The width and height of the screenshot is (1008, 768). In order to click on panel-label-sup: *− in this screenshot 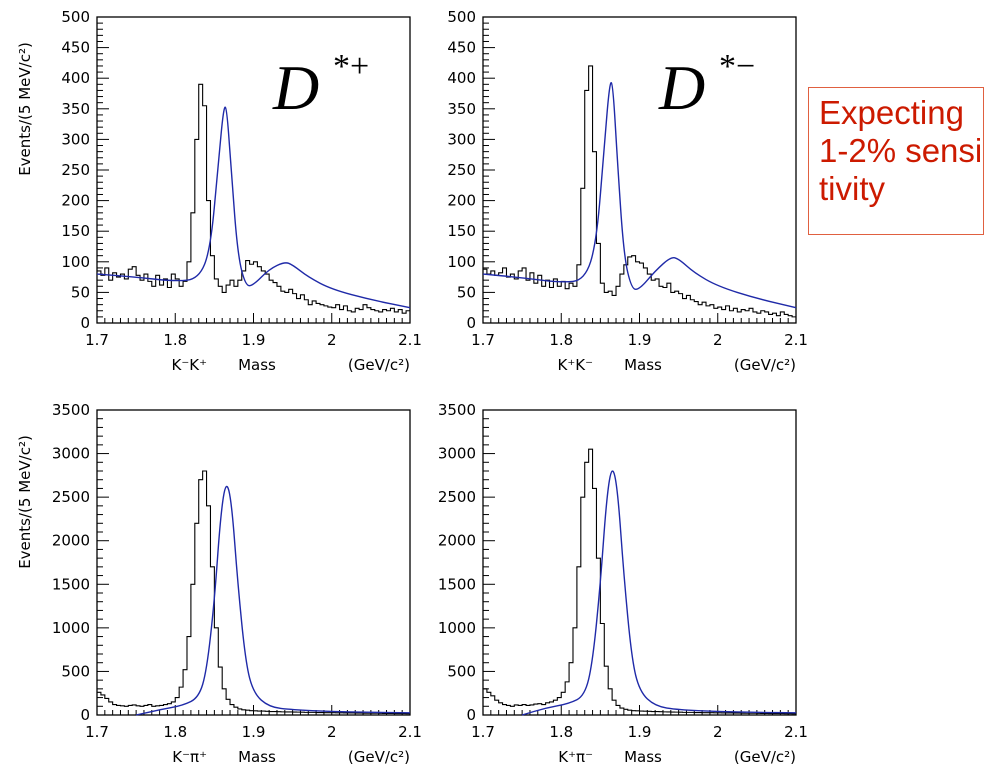, I will do `click(737, 66)`.